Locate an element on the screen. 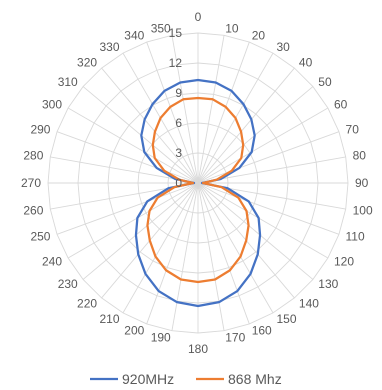 This screenshot has width=382, height=390. angle-label-240: 240 is located at coordinates (52, 262).